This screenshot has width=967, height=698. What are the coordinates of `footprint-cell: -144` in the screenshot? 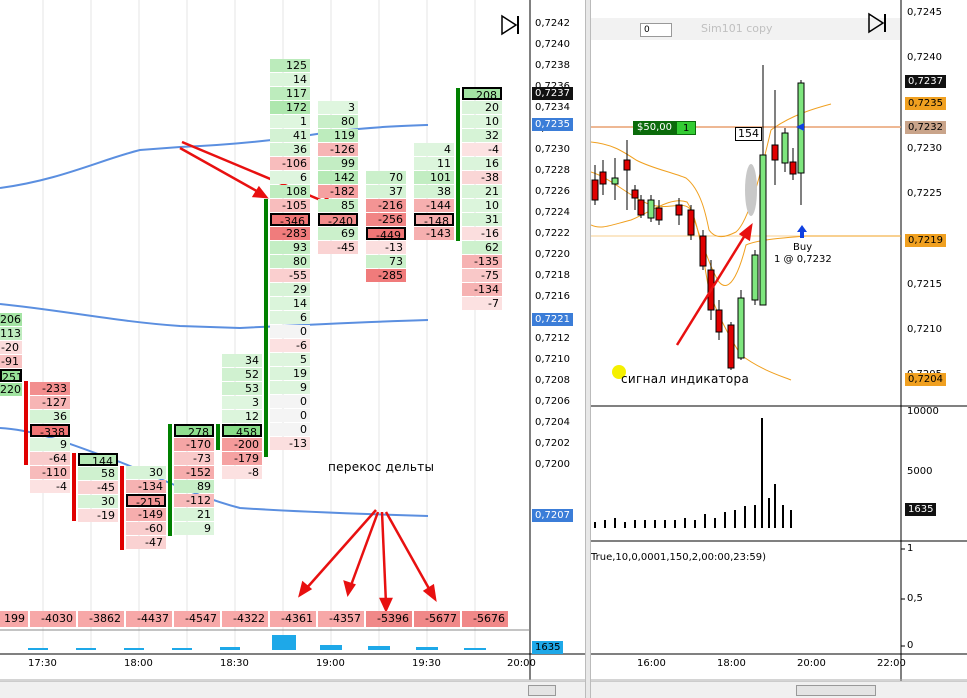 It's located at (434, 205).